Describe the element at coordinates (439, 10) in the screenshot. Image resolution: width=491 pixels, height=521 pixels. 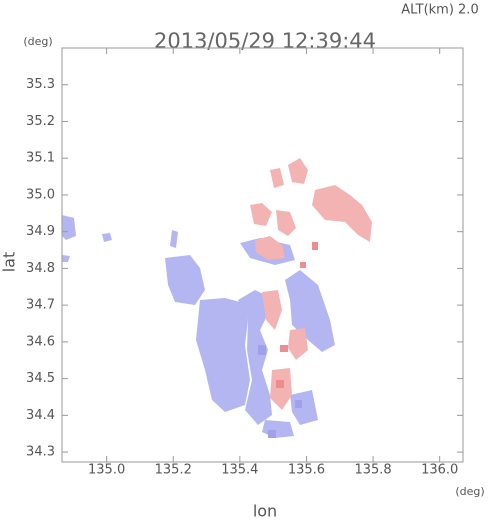
I see `altitude-annotation: ALT(km) 2.0` at that location.